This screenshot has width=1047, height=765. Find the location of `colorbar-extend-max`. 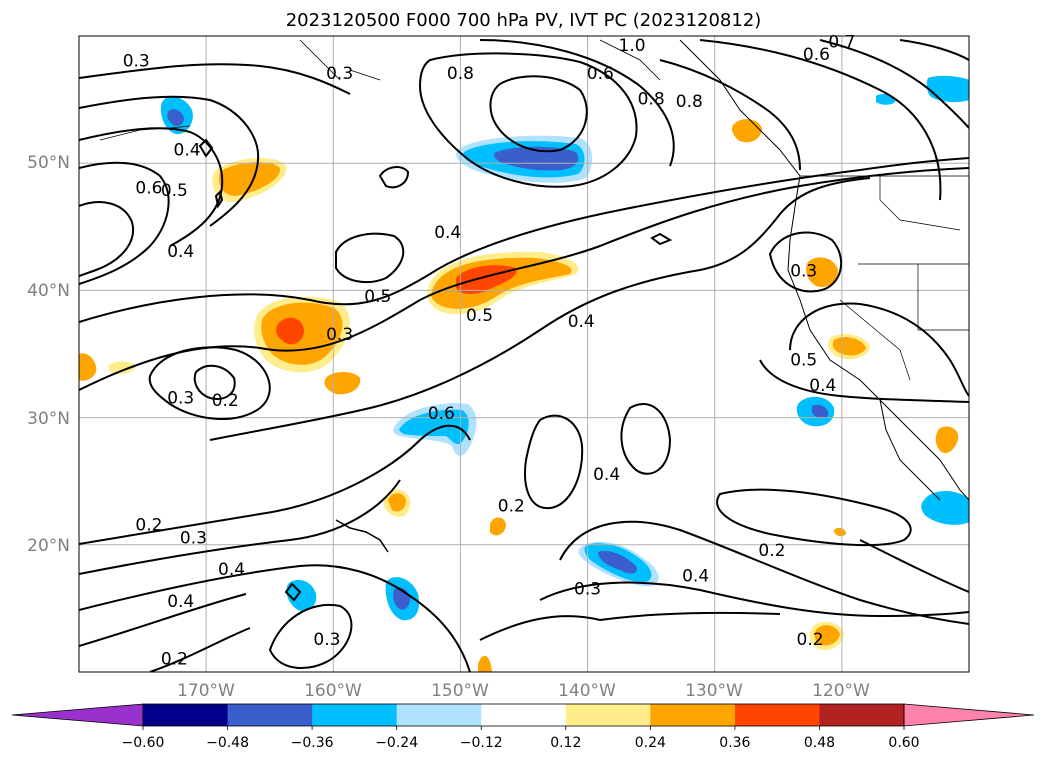

colorbar-extend-max is located at coordinates (969, 715).